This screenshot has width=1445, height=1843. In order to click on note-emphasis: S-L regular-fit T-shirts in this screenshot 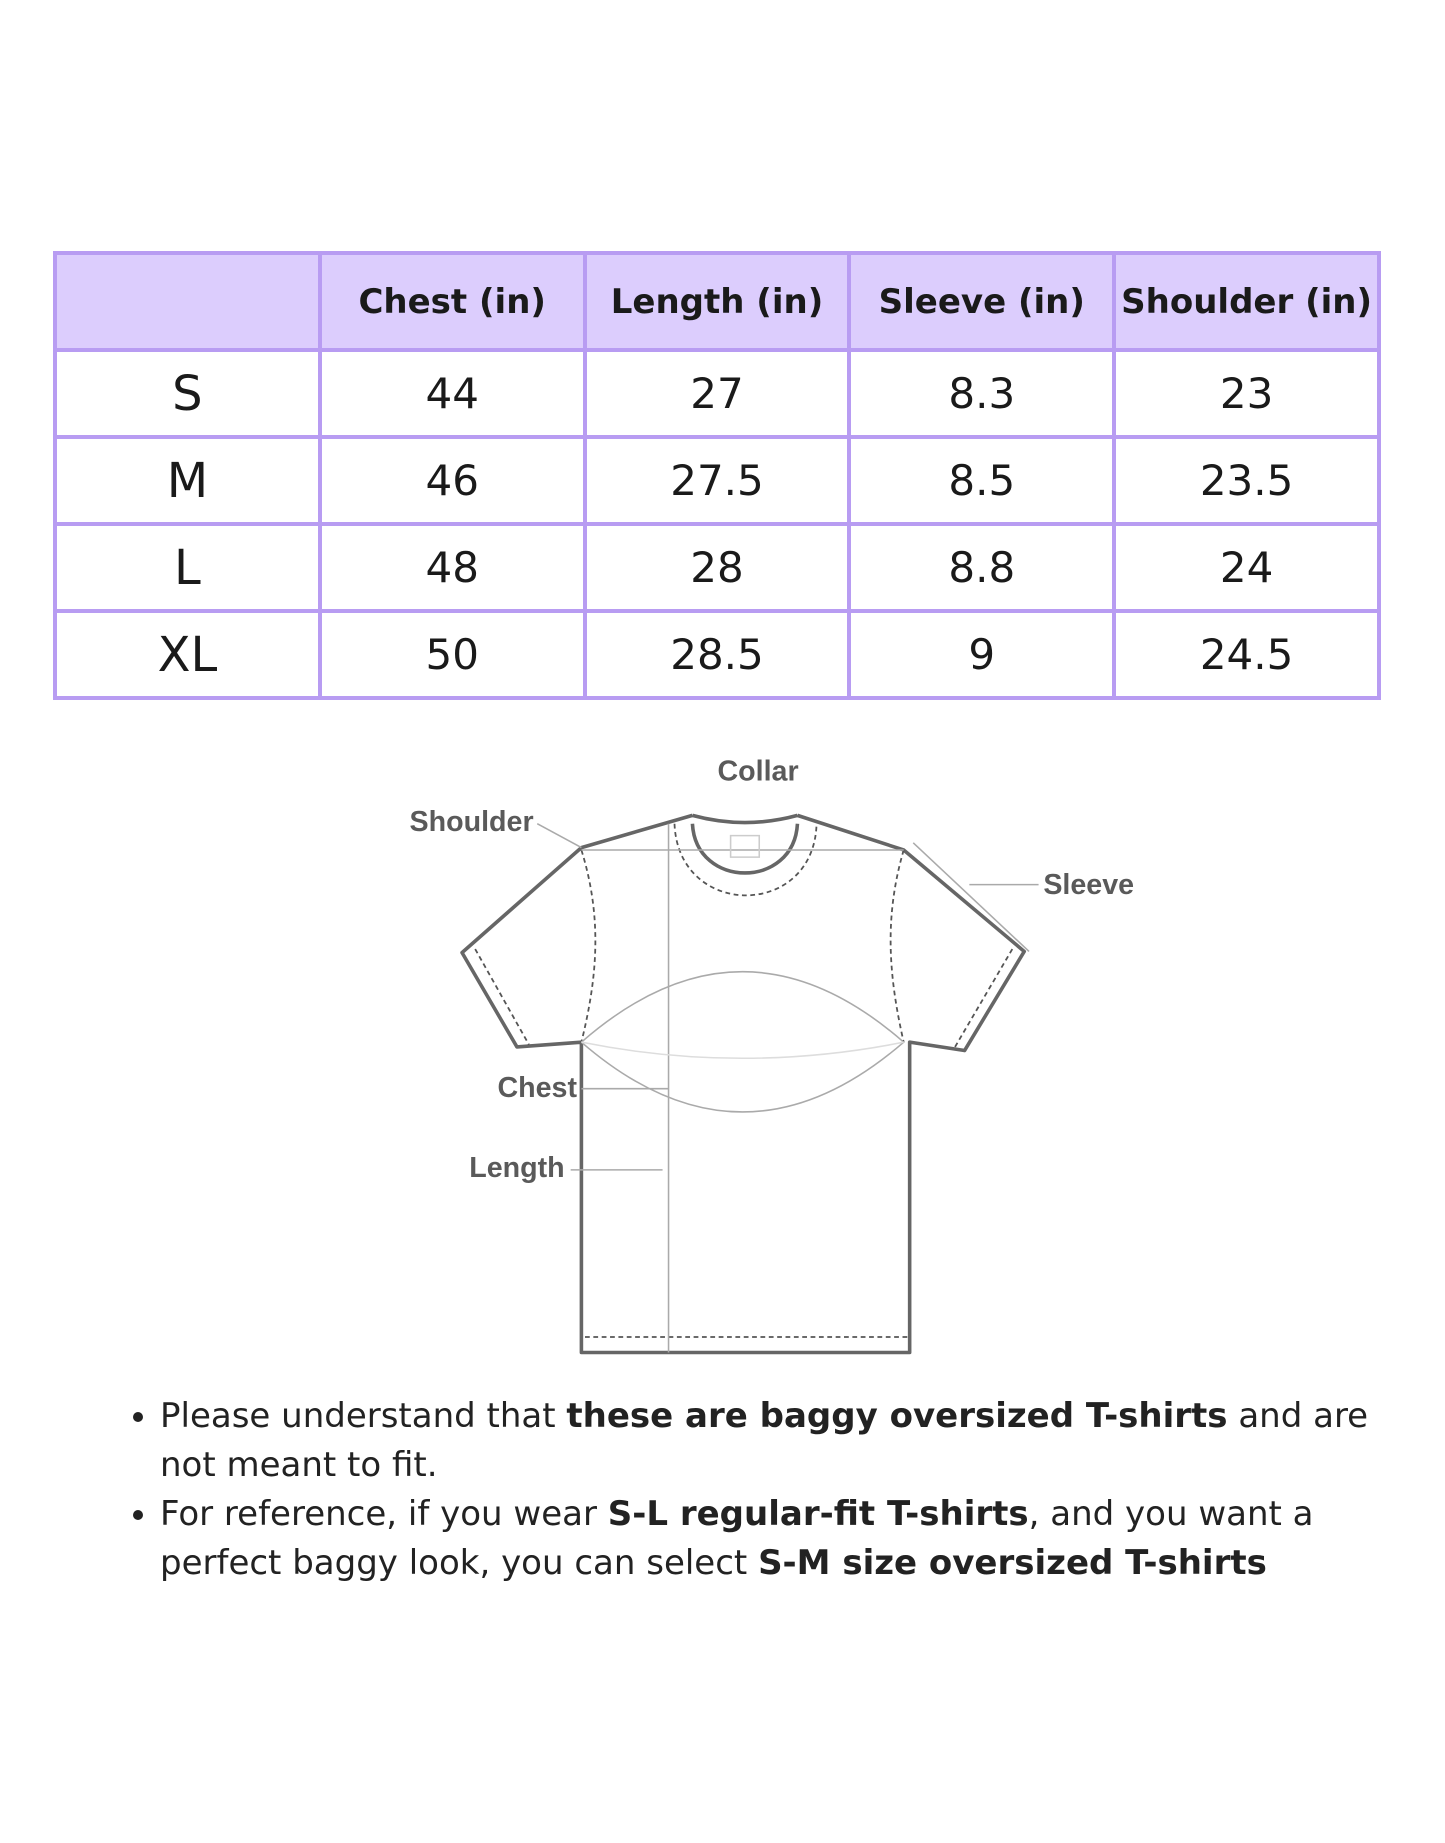, I will do `click(818, 1514)`.